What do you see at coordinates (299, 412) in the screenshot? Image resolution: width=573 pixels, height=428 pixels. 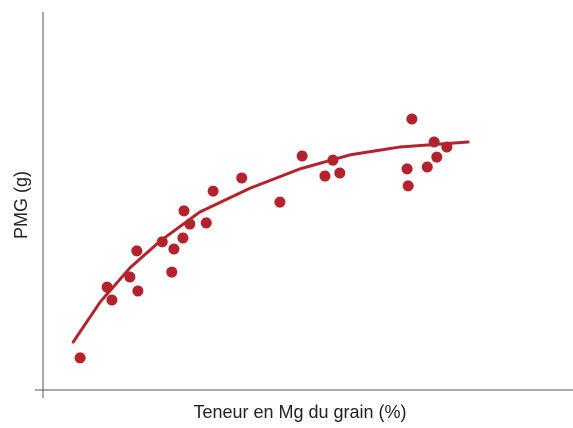 I see `x-axis-label: Teneur en Mg du grain (%)` at bounding box center [299, 412].